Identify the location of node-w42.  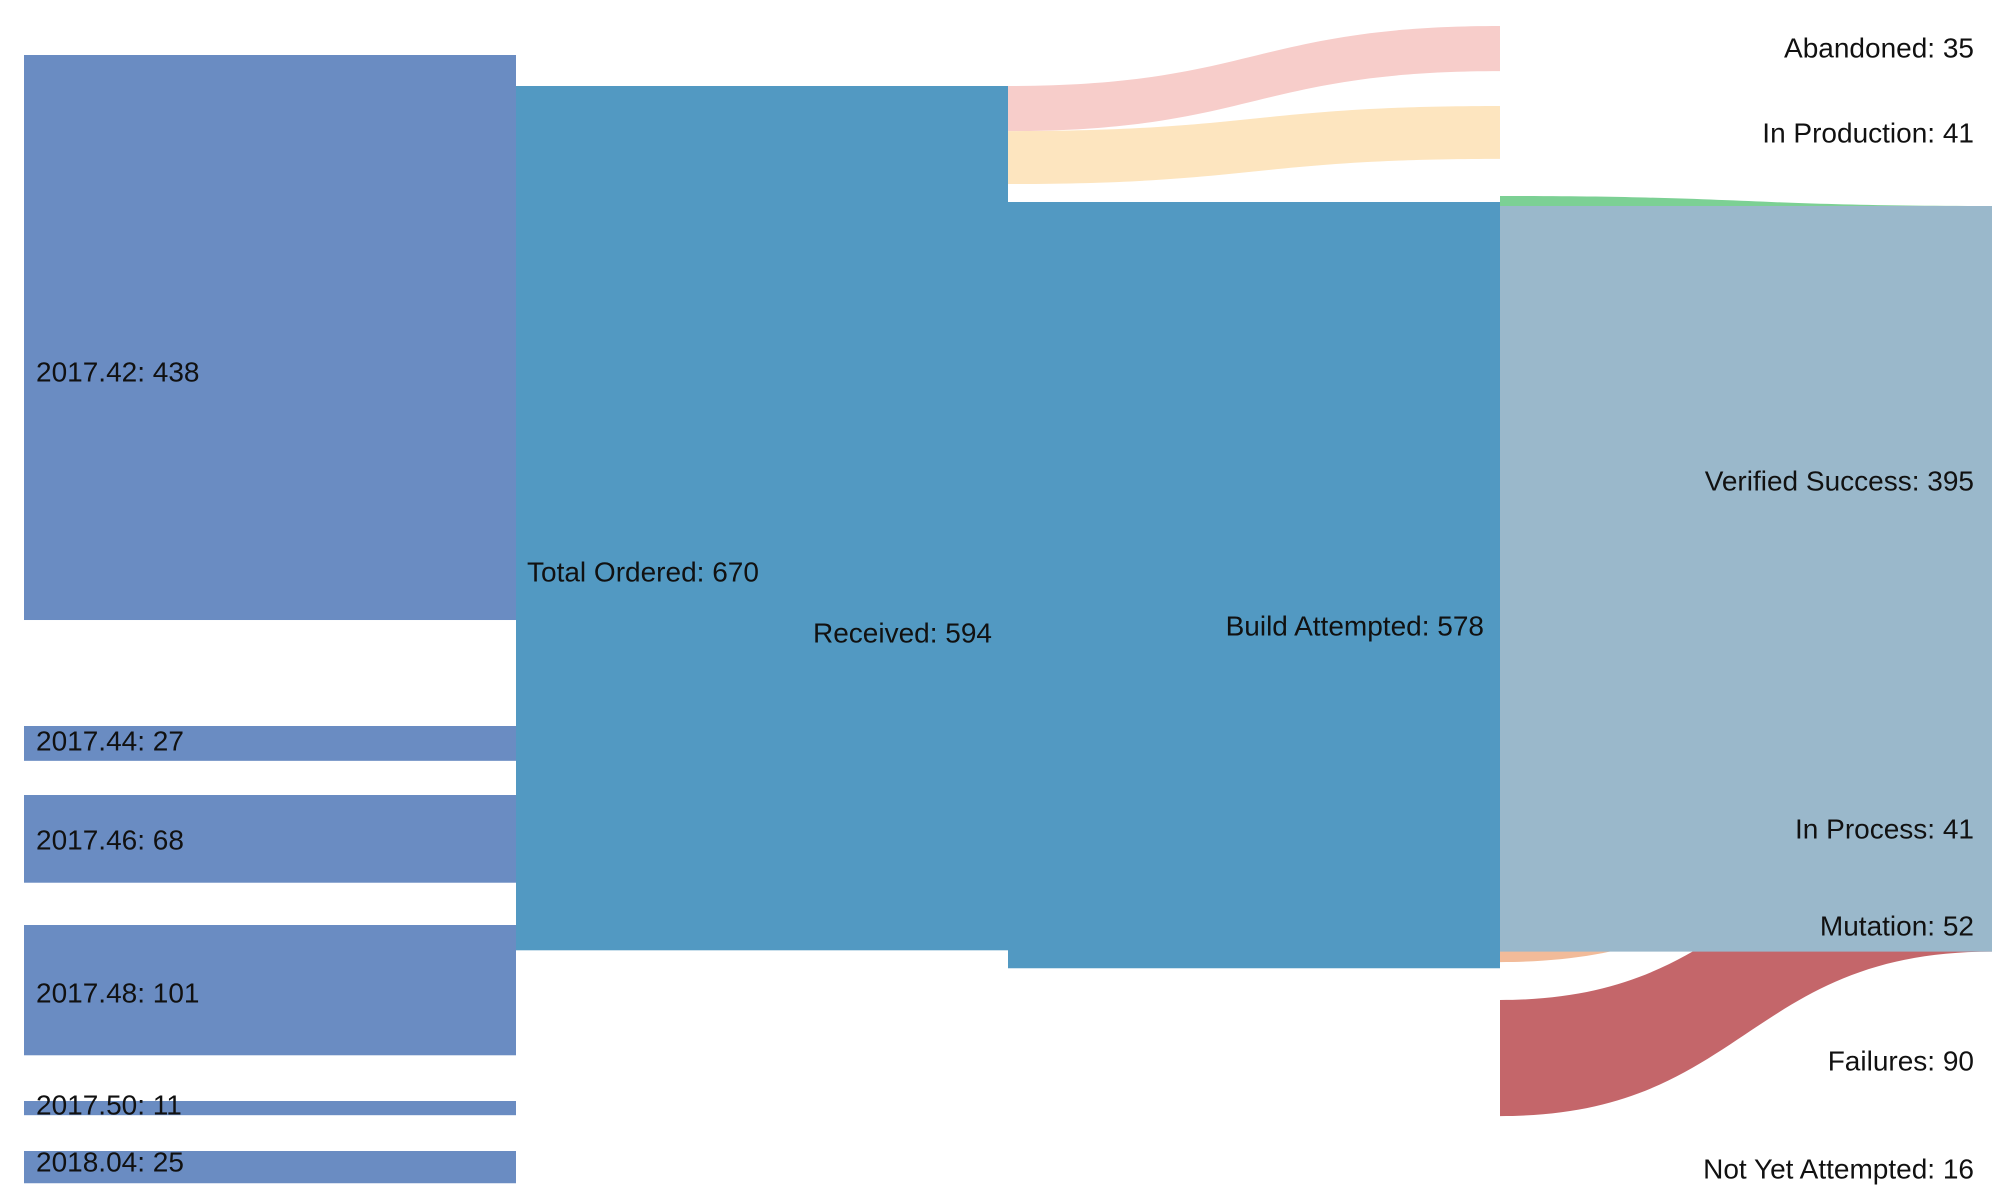
(270, 338).